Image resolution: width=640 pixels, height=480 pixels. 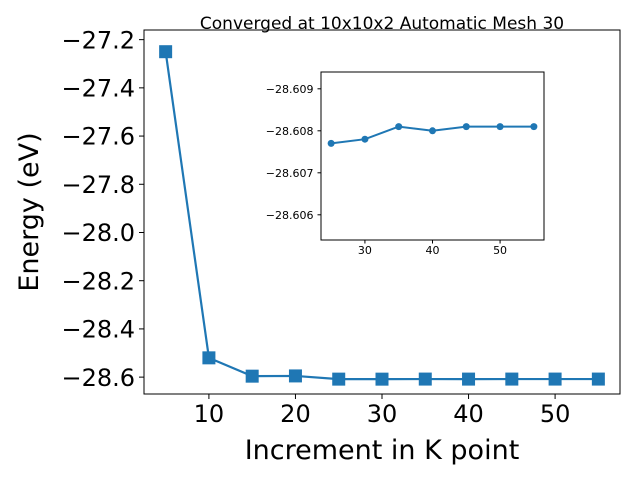 I want to click on y-tick-label: −28.608, so click(x=290, y=131).